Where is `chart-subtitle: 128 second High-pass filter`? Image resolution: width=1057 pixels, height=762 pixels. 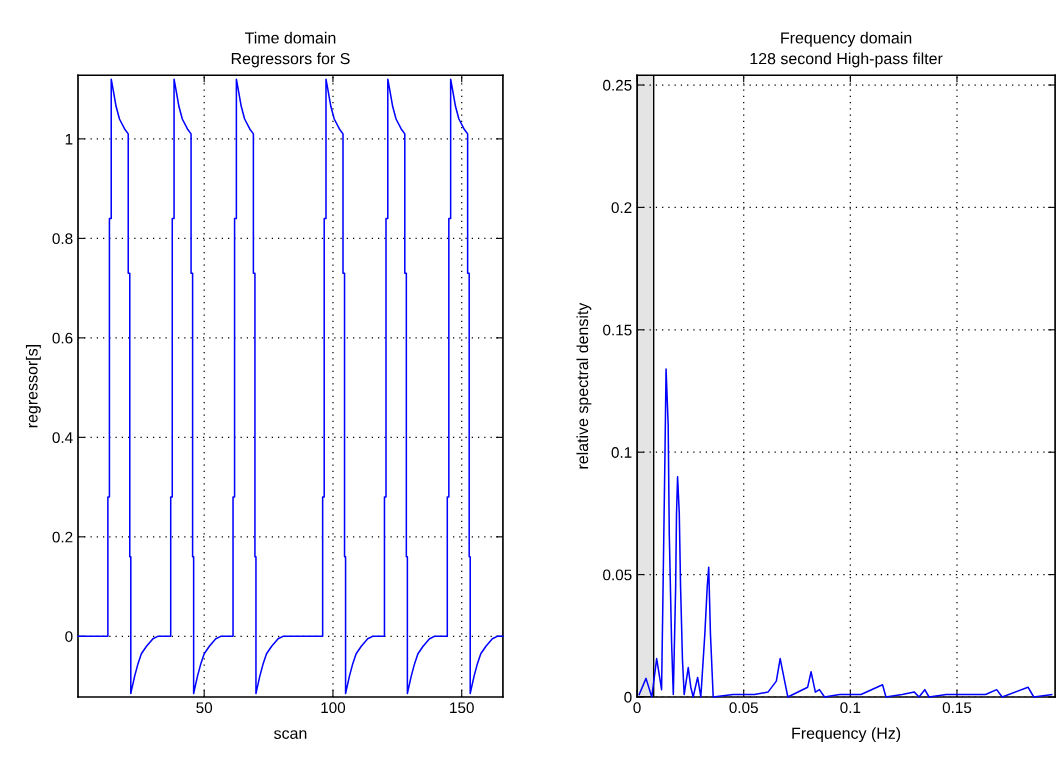 chart-subtitle: 128 second High-pass filter is located at coordinates (846, 60).